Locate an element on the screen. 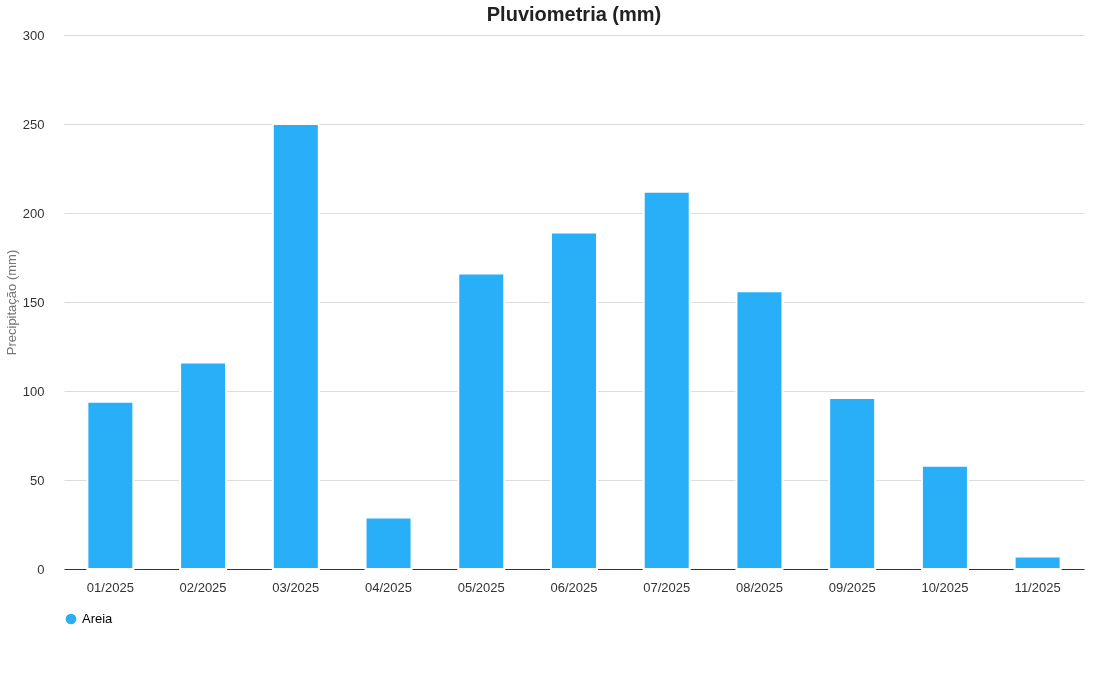 The image size is (1106, 680). y-axis-title: Precipitação (mm) is located at coordinates (11, 302).